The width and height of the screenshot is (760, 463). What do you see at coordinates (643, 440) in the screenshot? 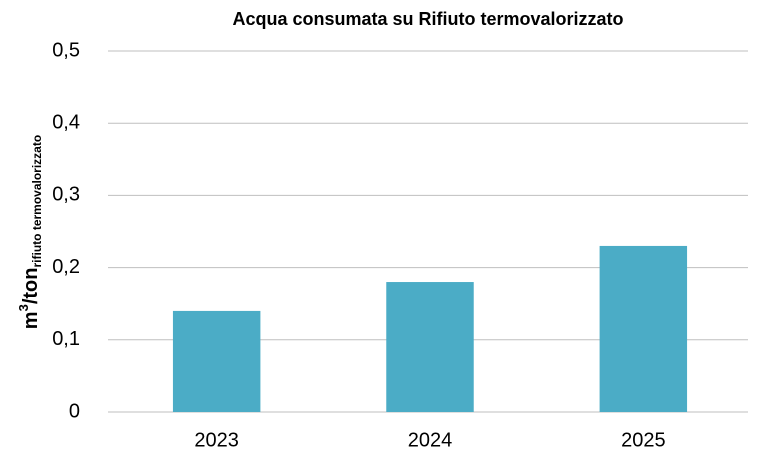
I see `x-tick-label: 2025` at bounding box center [643, 440].